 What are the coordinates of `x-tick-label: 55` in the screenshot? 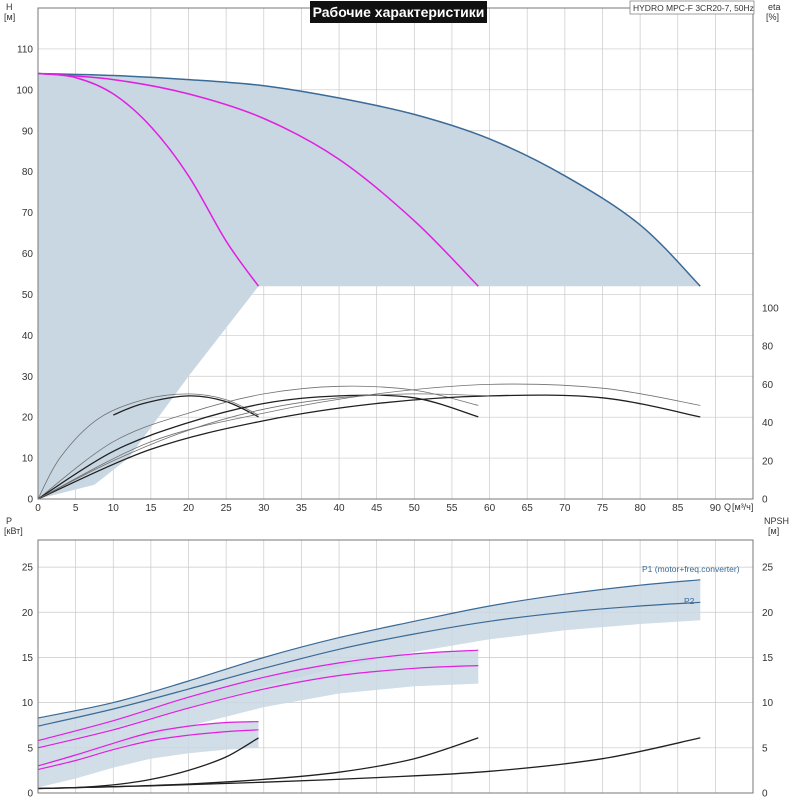 It's located at (452, 508).